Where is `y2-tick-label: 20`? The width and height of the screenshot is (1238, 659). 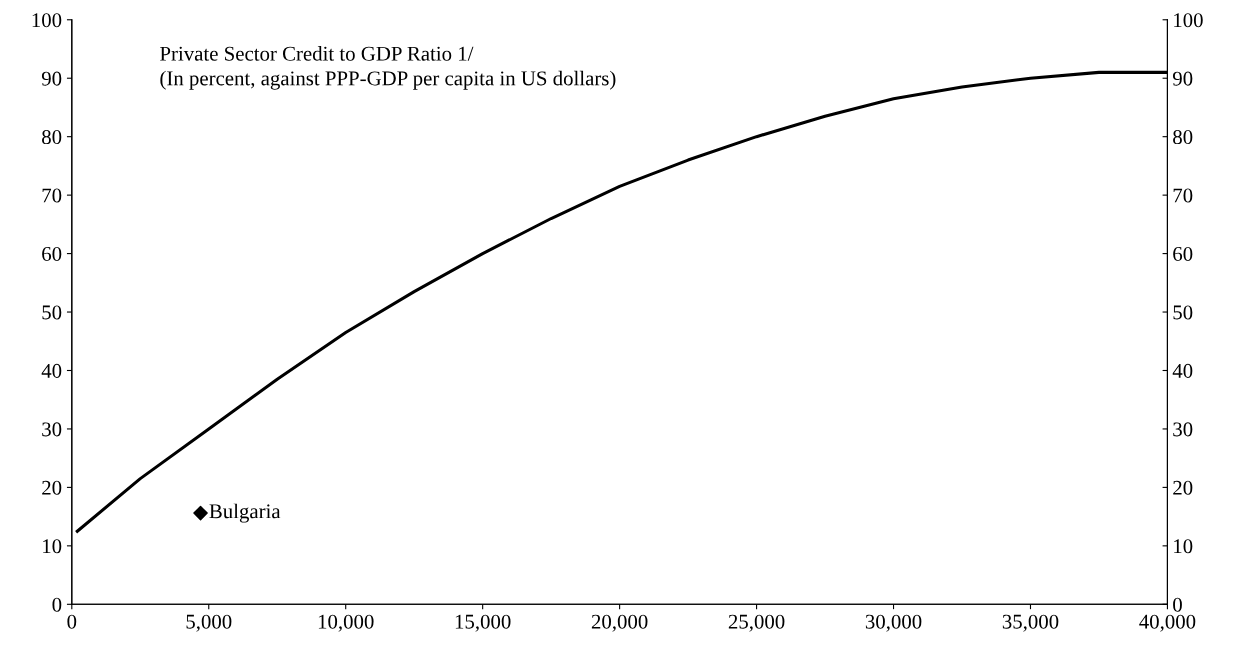 y2-tick-label: 20 is located at coordinates (1183, 487).